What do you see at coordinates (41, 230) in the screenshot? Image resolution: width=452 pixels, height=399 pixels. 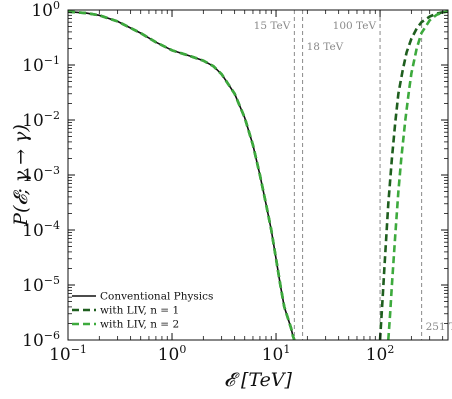 I see `y-tick-label: 10⁻⁴` at bounding box center [41, 230].